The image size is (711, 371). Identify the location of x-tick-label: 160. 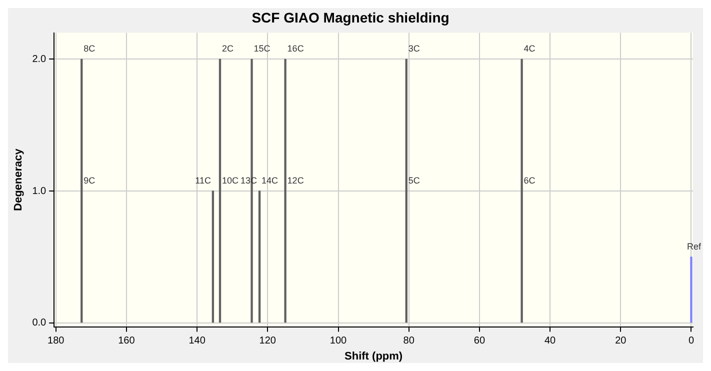
(127, 341).